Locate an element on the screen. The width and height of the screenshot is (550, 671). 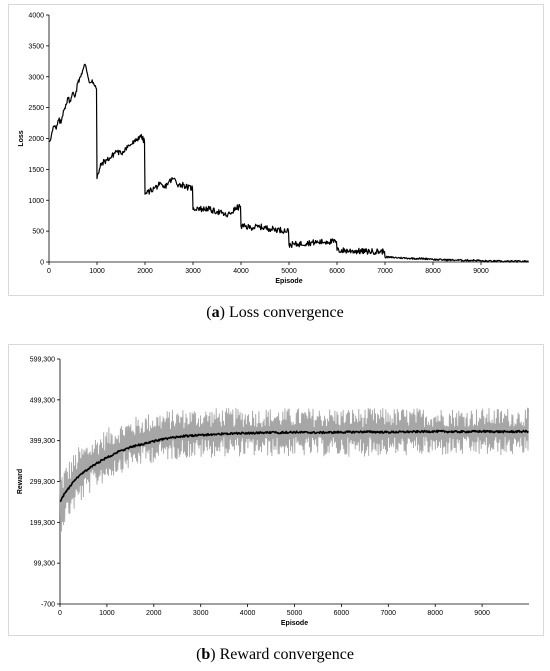
y-tick-label: 2000 is located at coordinates (36, 139).